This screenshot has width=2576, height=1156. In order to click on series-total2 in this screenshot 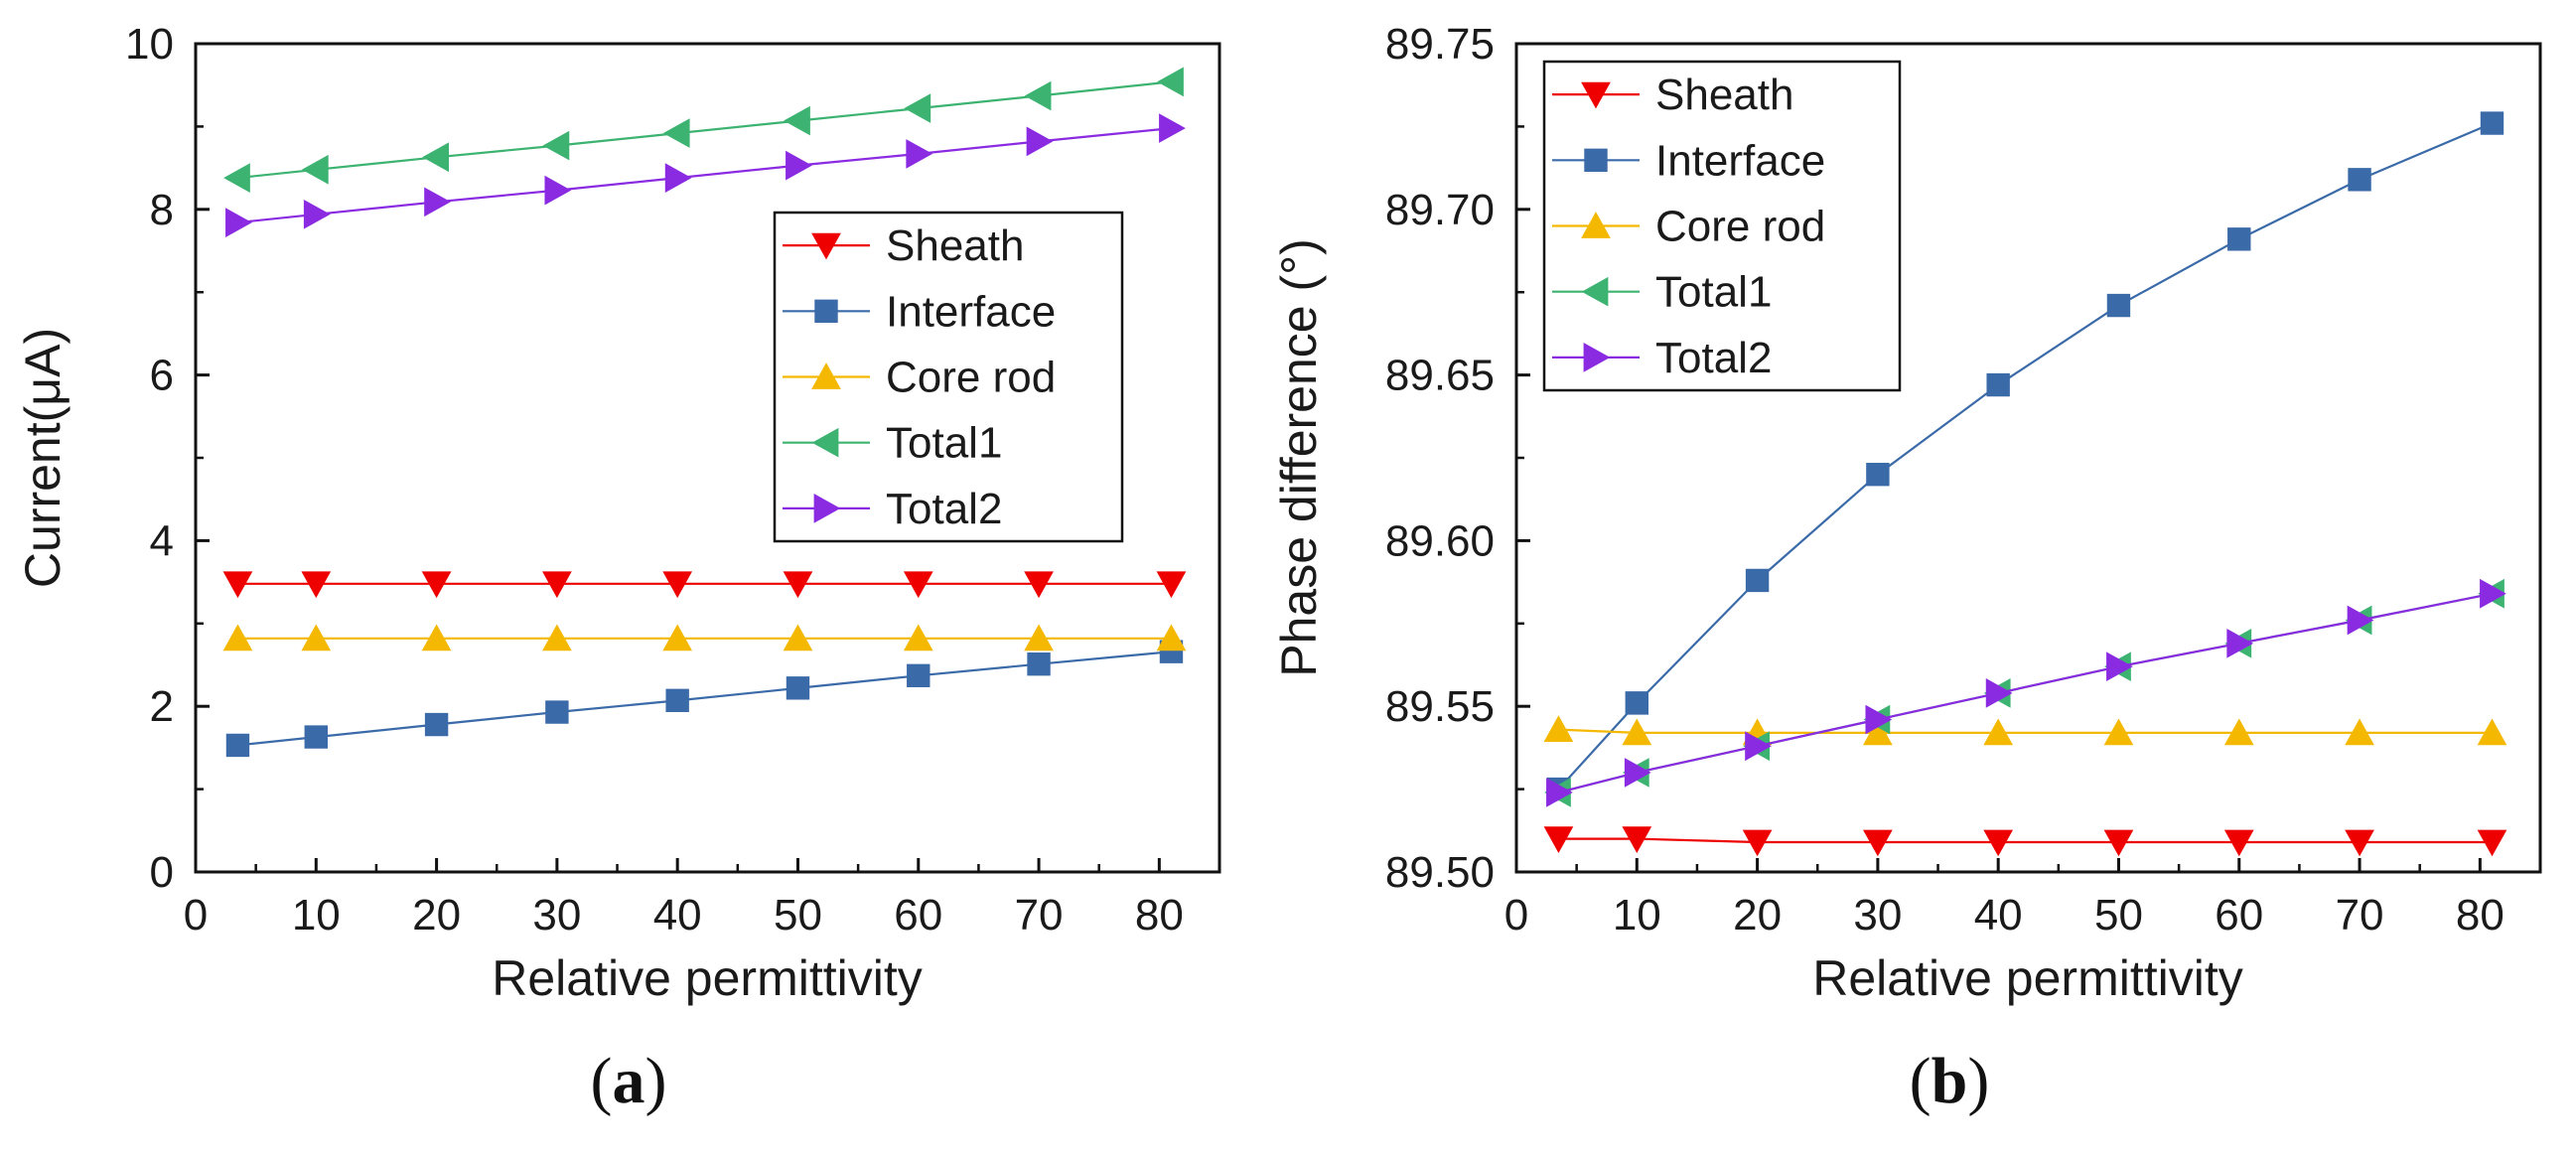, I will do `click(706, 175)`.